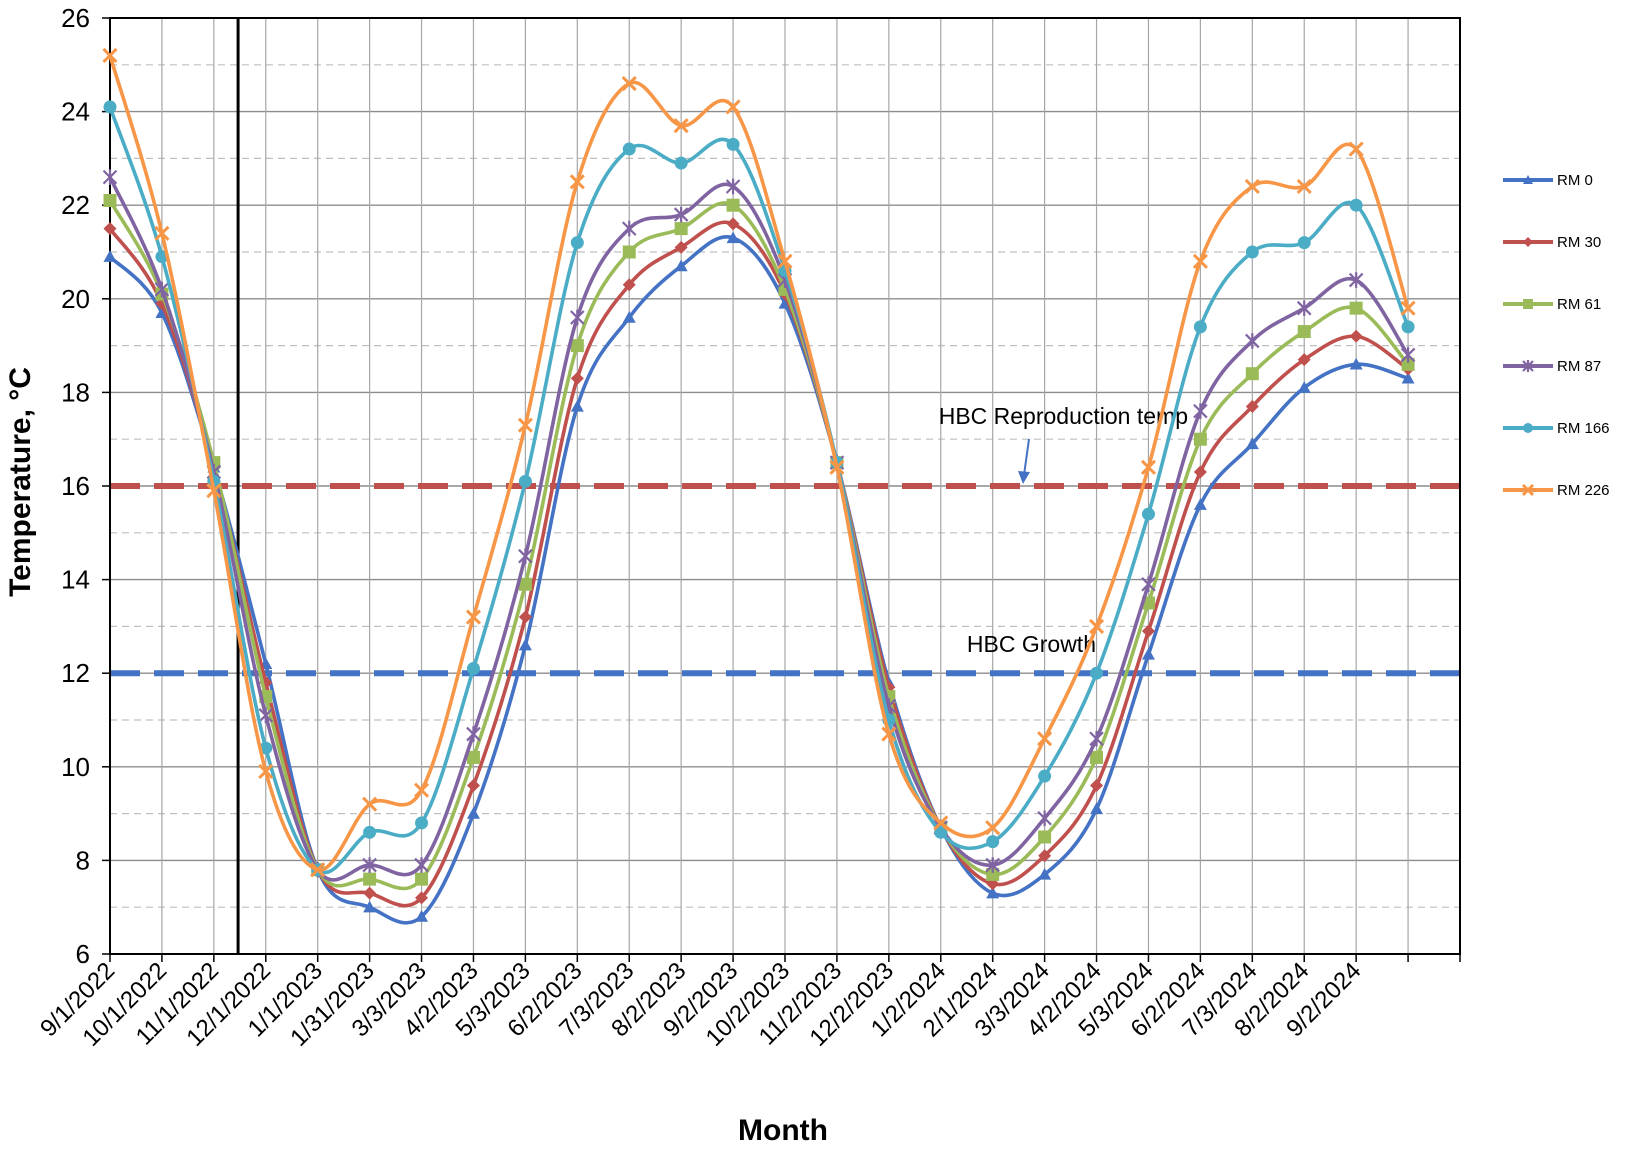  Describe the element at coordinates (1556, 428) in the screenshot. I see `legend-item: RM 166` at that location.